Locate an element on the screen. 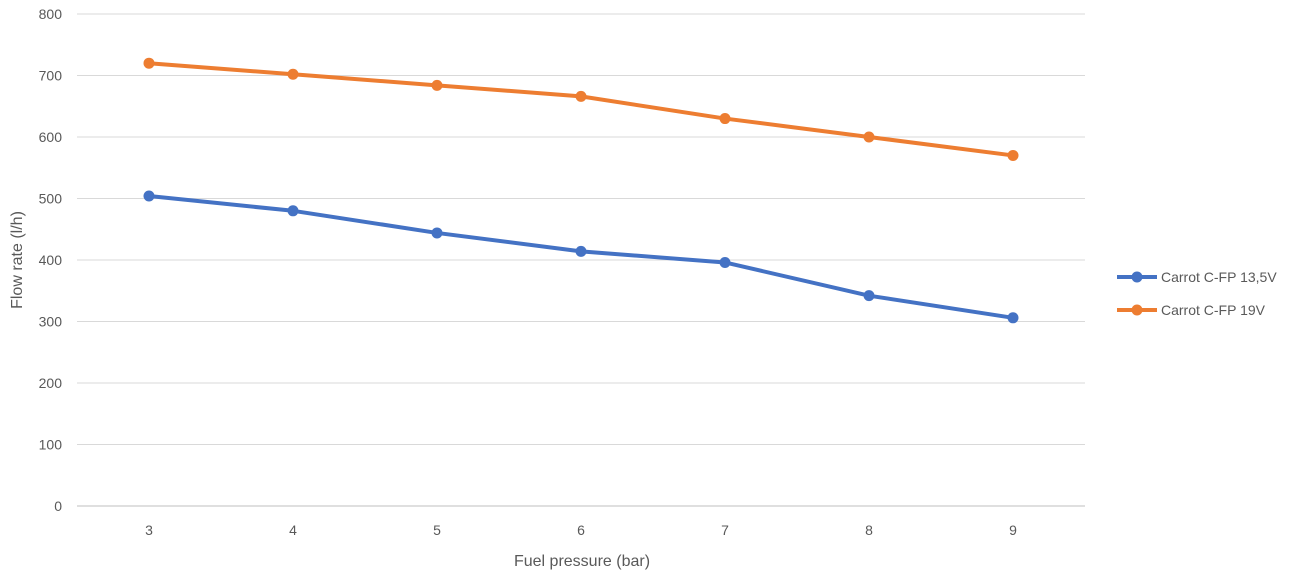 This screenshot has width=1311, height=580. x-tick-label: 6 is located at coordinates (581, 530).